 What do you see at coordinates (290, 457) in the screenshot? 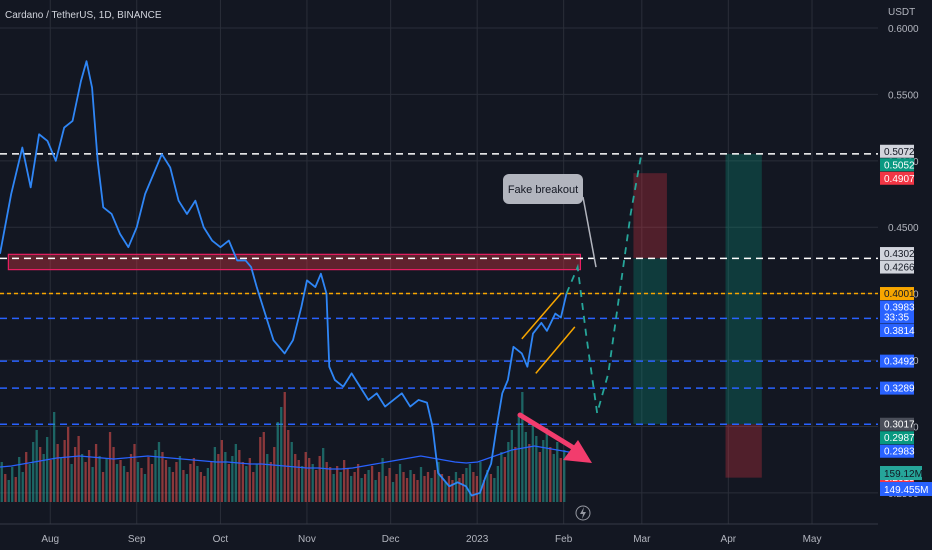
I see `volume-ma-line` at bounding box center [290, 457].